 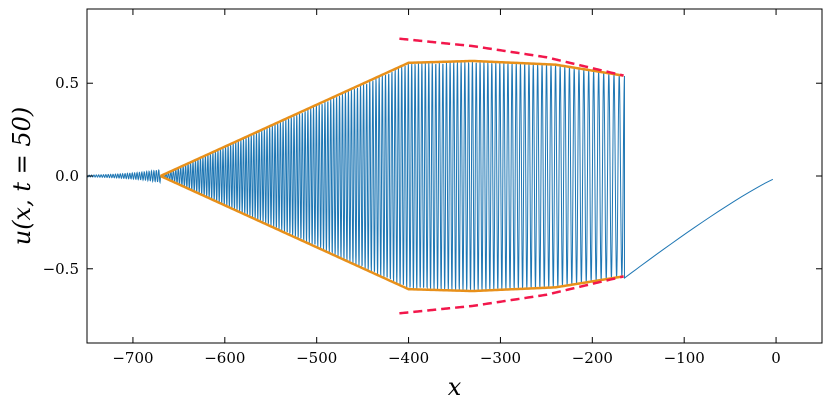 What do you see at coordinates (500, 358) in the screenshot?
I see `x-tick-label: −300` at bounding box center [500, 358].